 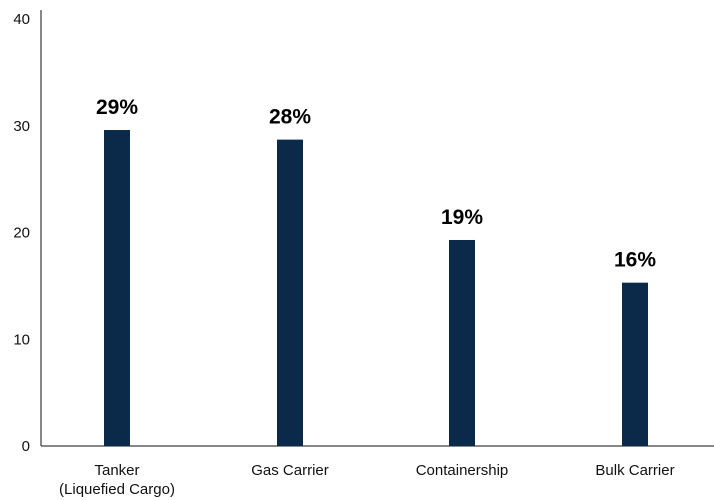 What do you see at coordinates (462, 217) in the screenshot?
I see `bar-data-label: 19%` at bounding box center [462, 217].